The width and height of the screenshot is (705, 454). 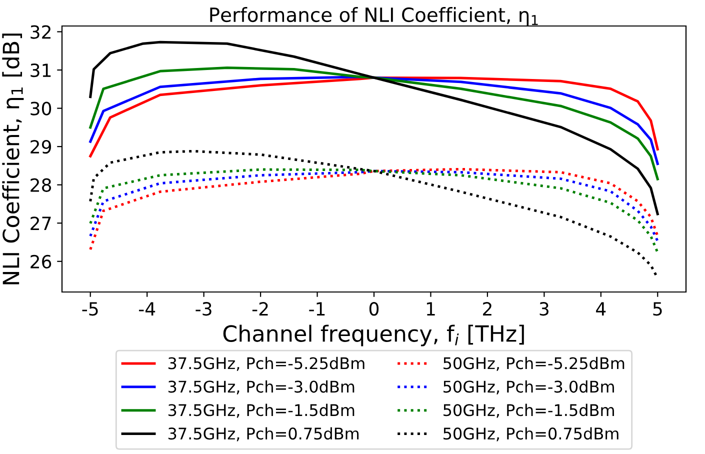 I want to click on y-tick-label: 27, so click(x=40, y=223).